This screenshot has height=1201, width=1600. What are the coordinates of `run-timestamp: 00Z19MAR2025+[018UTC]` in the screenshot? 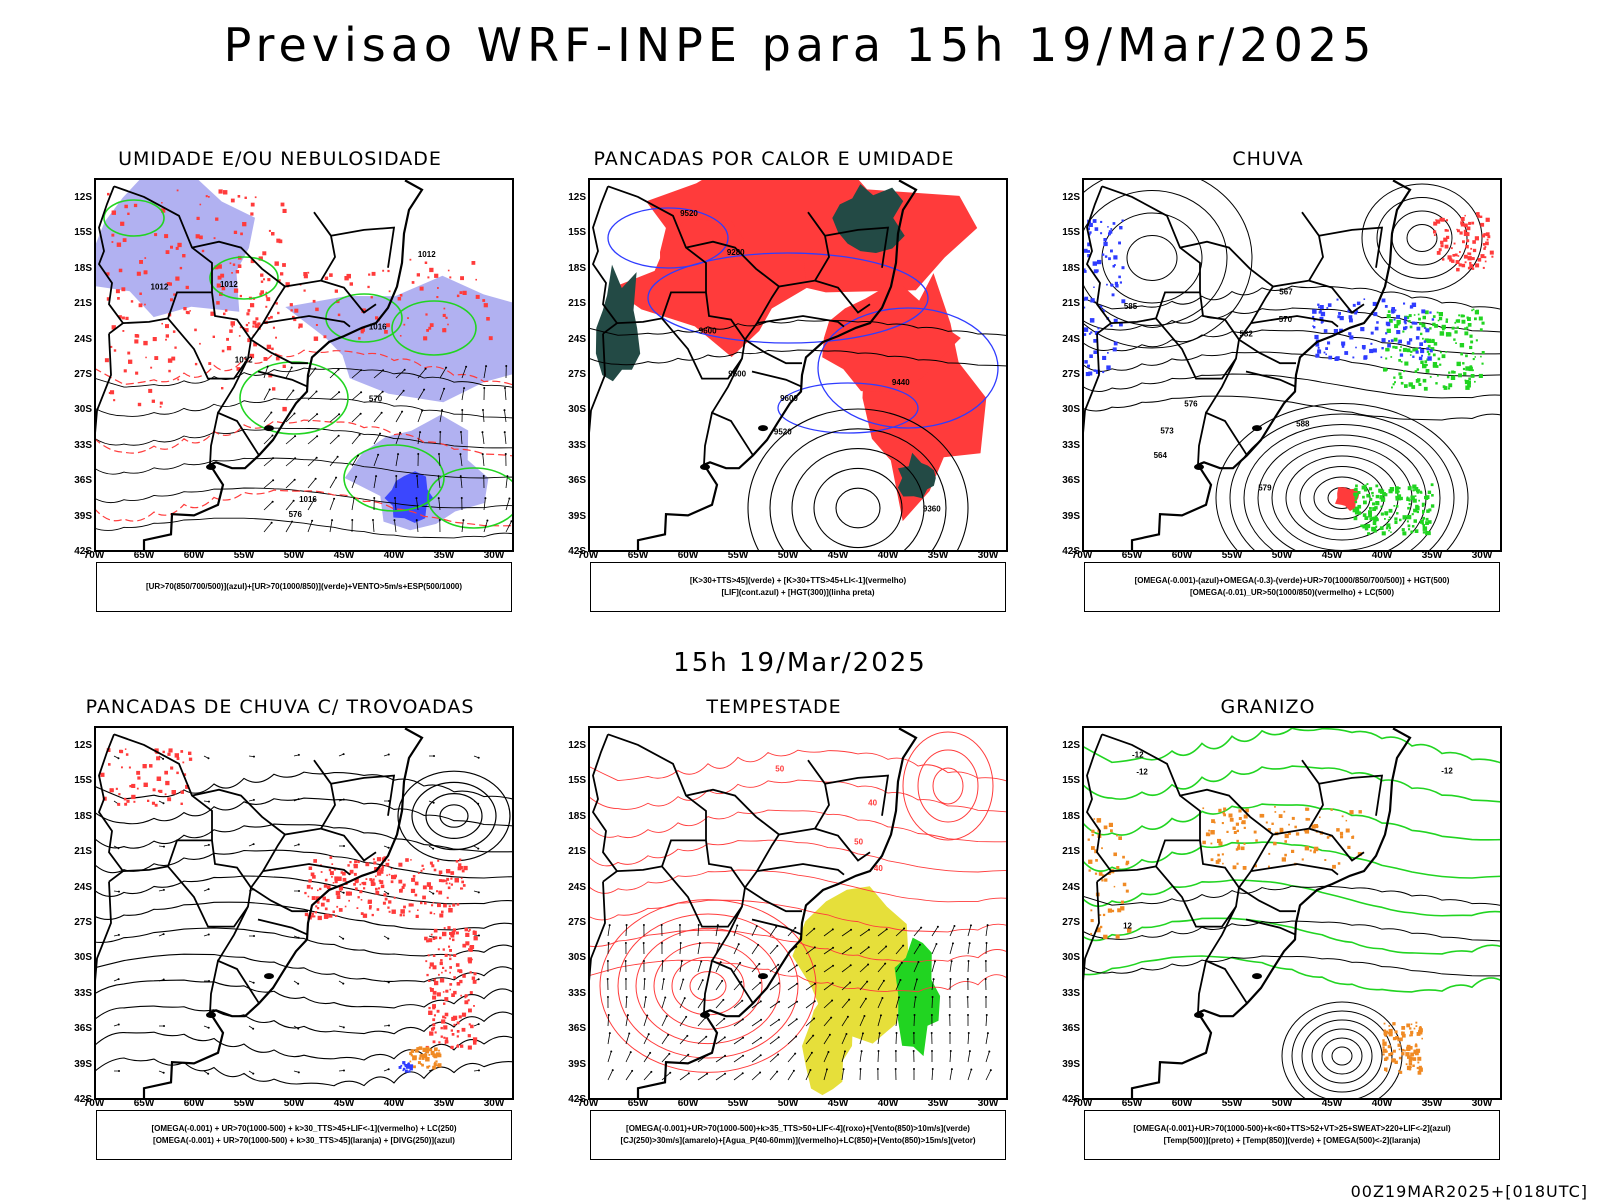 It's located at (1469, 1191).